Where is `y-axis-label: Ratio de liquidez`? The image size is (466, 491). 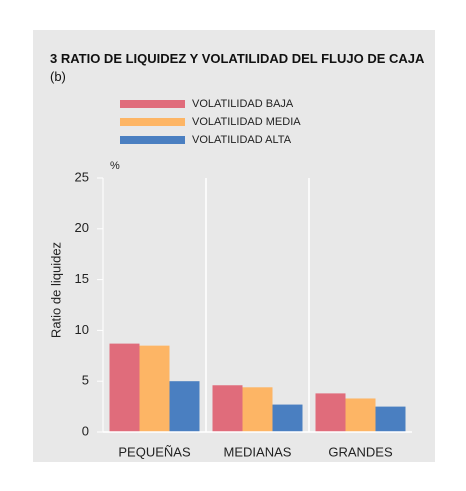
y-axis-label: Ratio de liquidez is located at coordinates (55, 290).